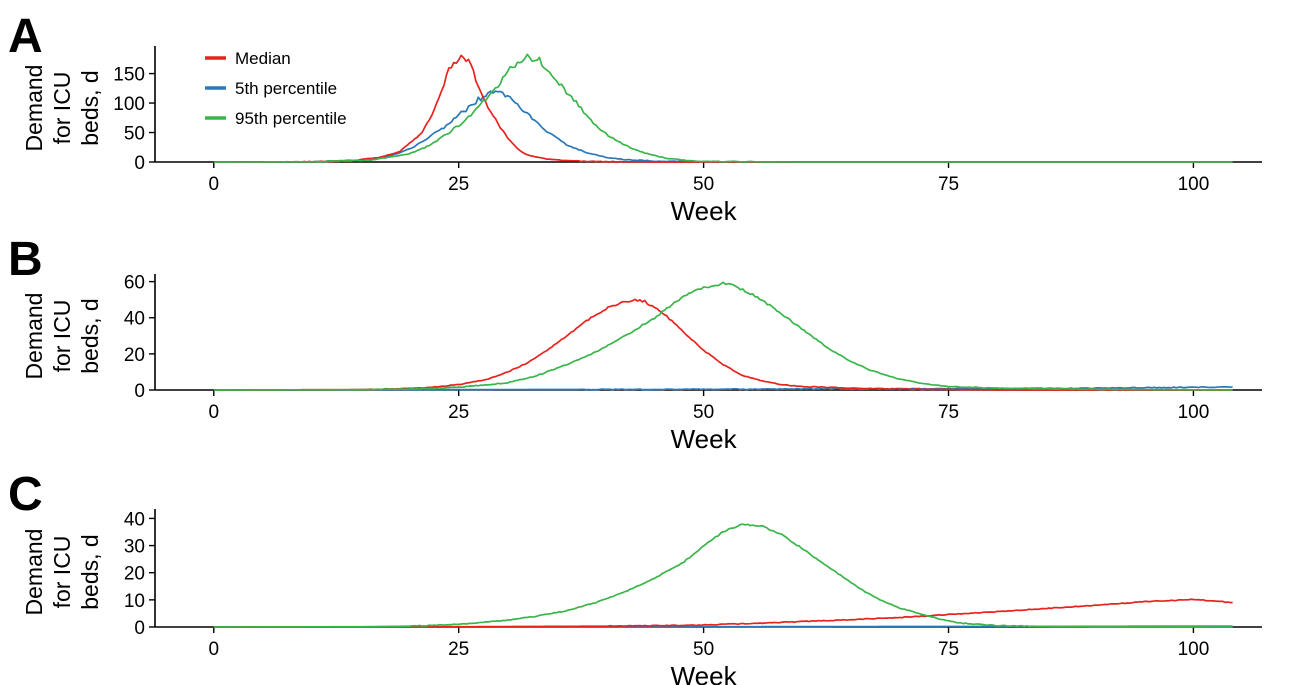 Image resolution: width=1297 pixels, height=685 pixels. What do you see at coordinates (263, 58) in the screenshot?
I see `legend-label: Median` at bounding box center [263, 58].